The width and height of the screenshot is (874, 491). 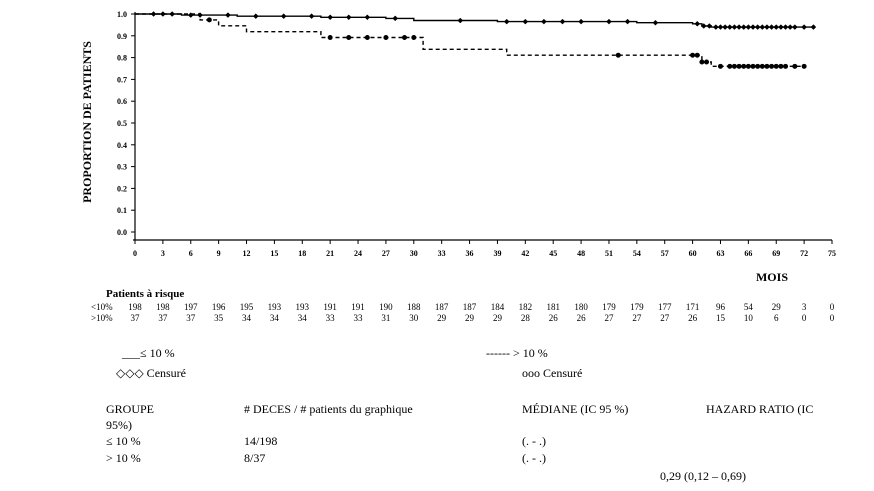 What do you see at coordinates (692, 307) in the screenshot?
I see `risk-count: 171` at bounding box center [692, 307].